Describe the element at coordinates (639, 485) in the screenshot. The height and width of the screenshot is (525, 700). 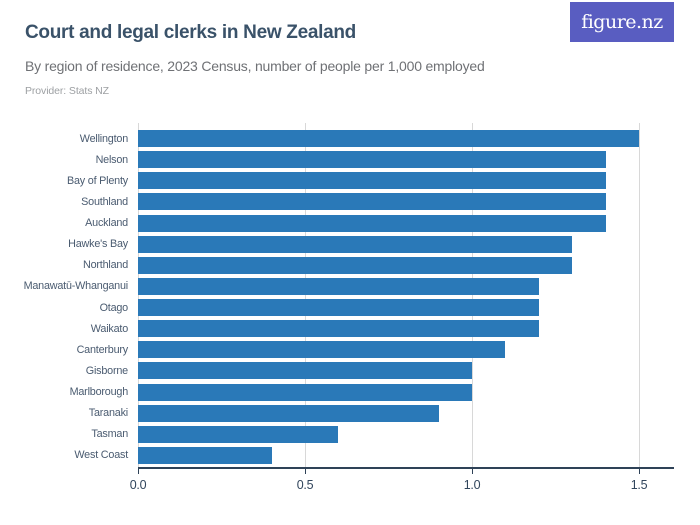
I see `x-tick-label: 1.5` at that location.